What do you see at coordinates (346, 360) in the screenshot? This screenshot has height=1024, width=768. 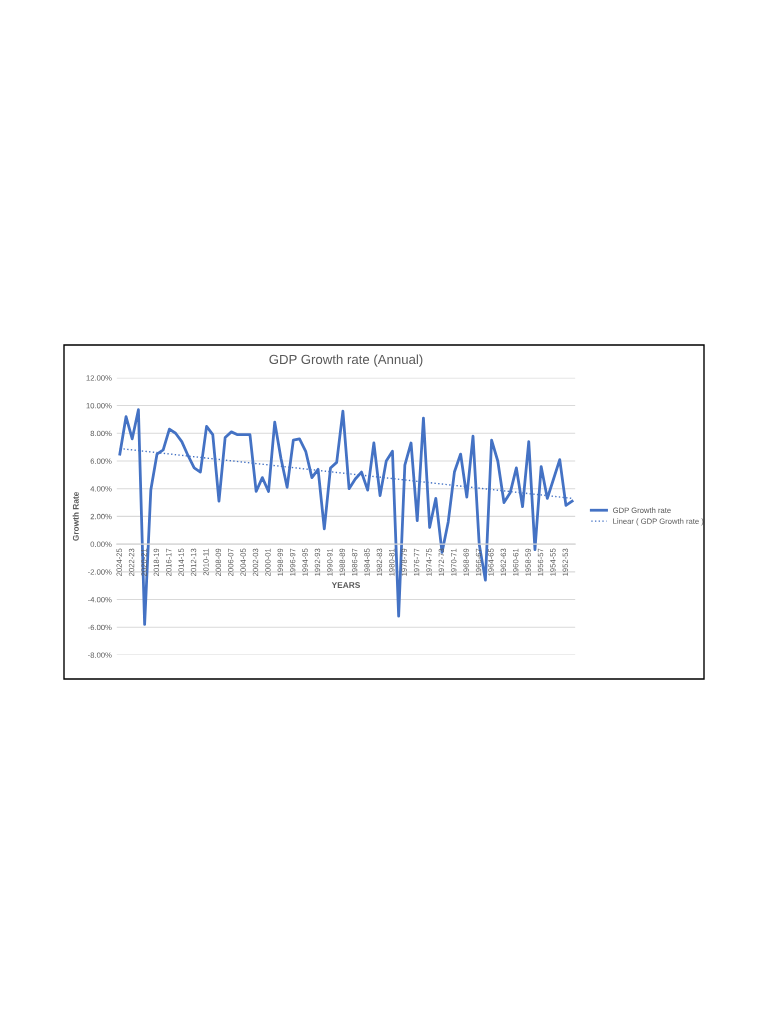 I see `chart-title: GDP Growth rate (Annual)` at bounding box center [346, 360].